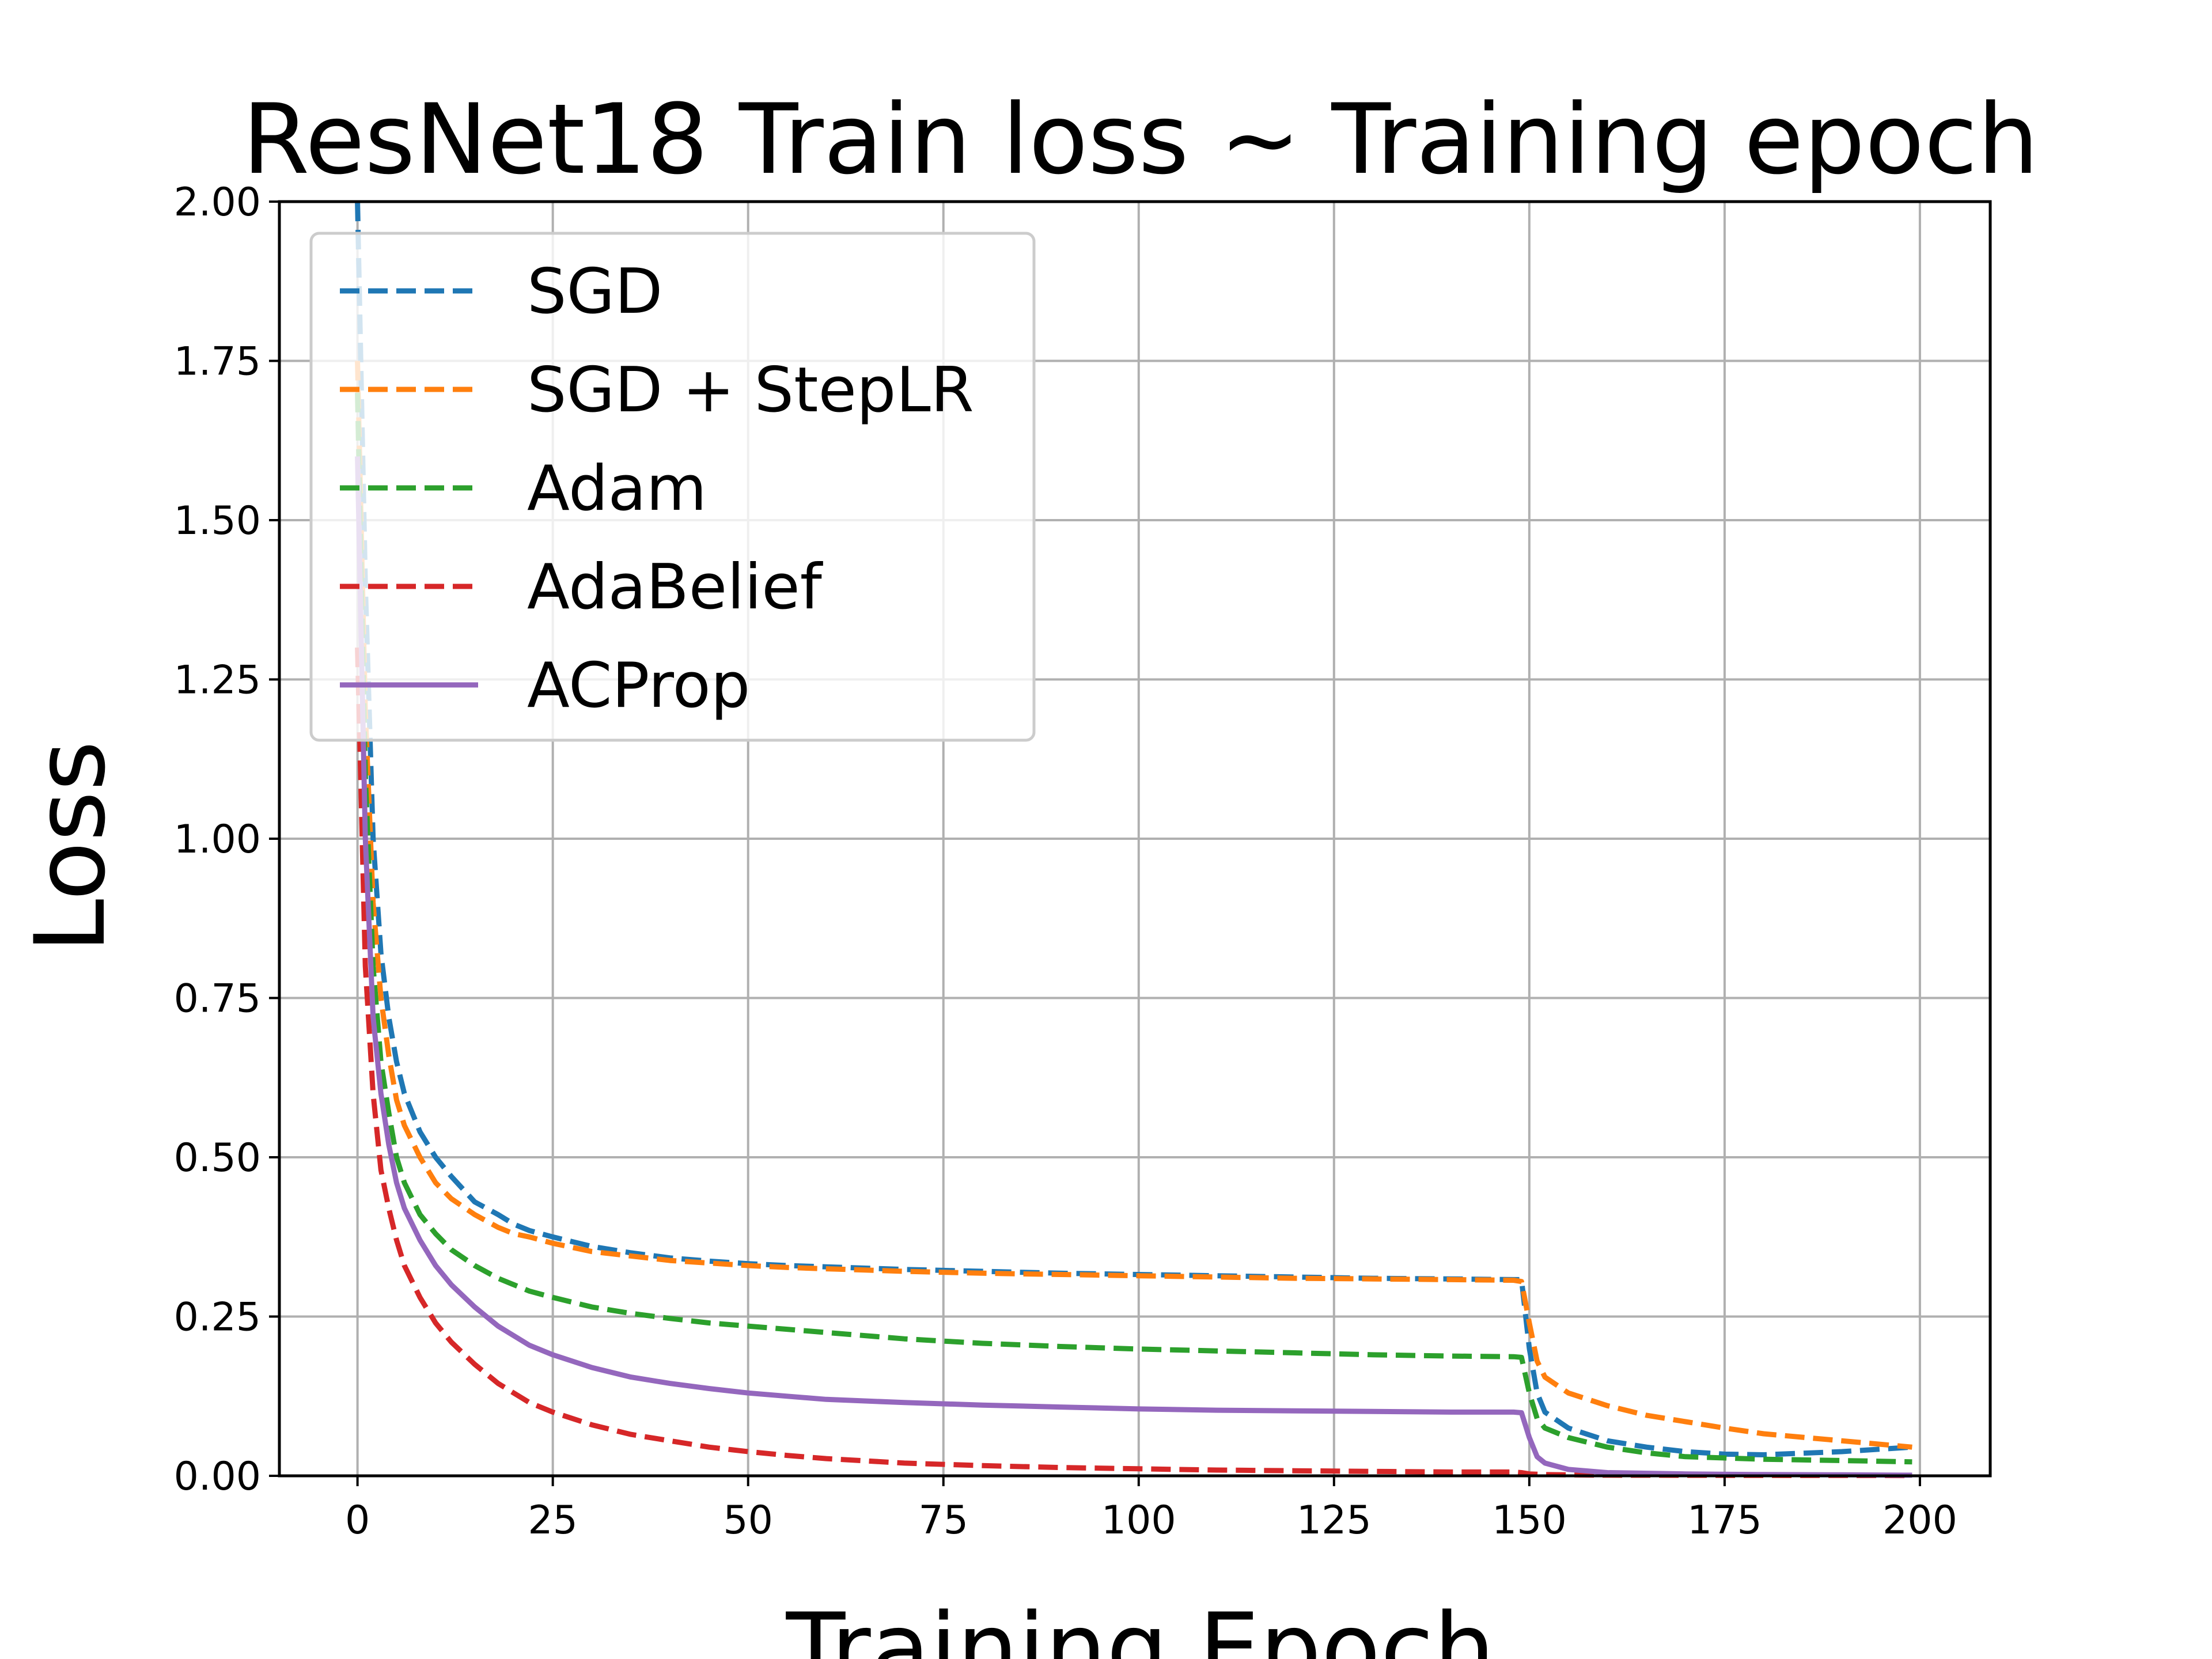 The image size is (2212, 1659). Describe the element at coordinates (217, 1317) in the screenshot. I see `y-tick-label: 0.25` at that location.